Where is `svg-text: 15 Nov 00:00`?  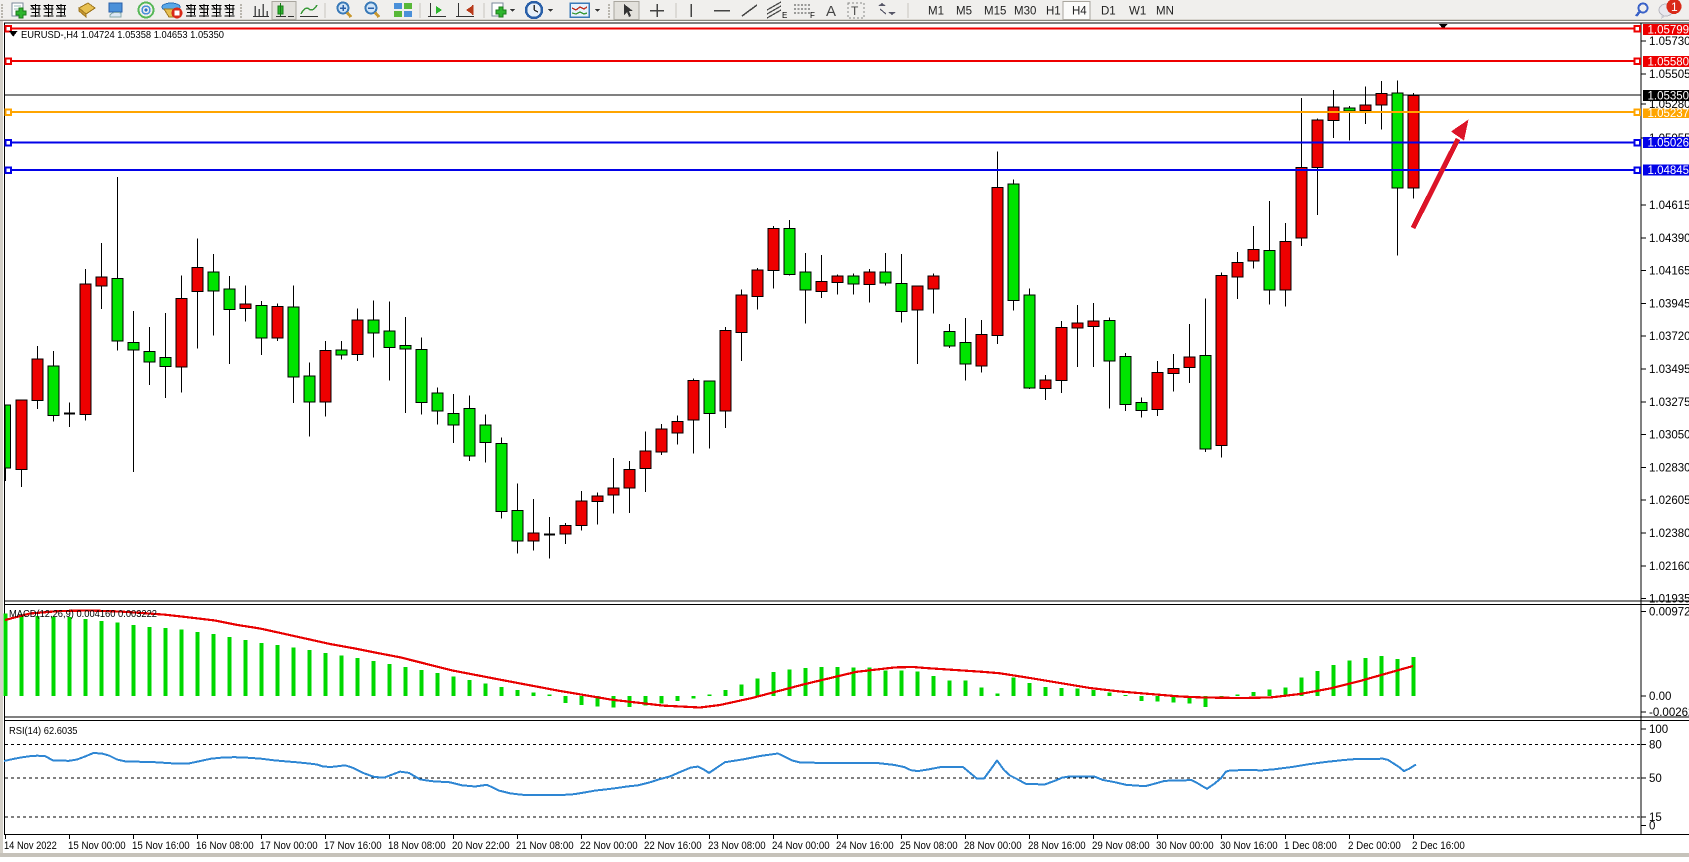
svg-text: 15 Nov 00:00 is located at coordinates (97, 846).